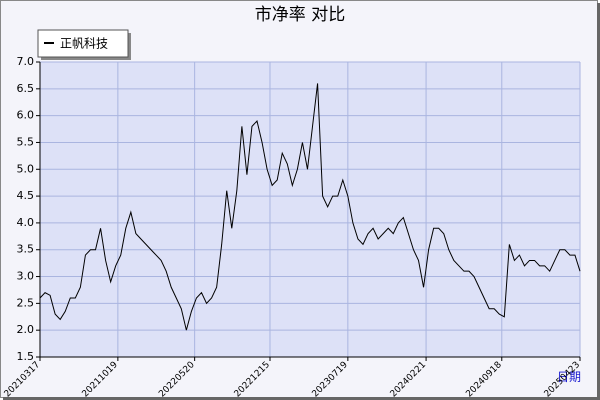 The width and height of the screenshot is (600, 400). I want to click on y-tick-label: 2.0, so click(26, 329).